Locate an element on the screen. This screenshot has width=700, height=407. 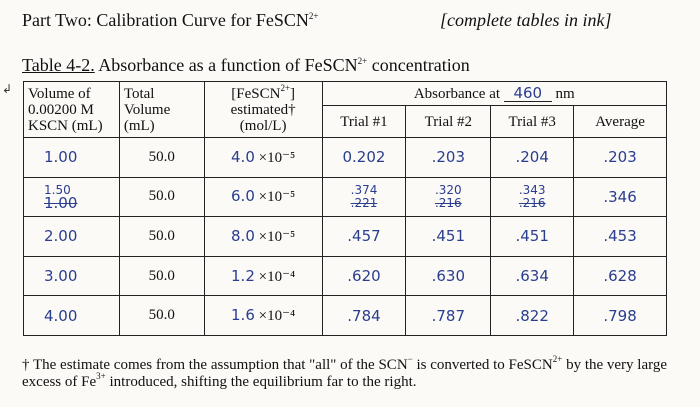
kscn-volume-cell: 4.00 is located at coordinates (71, 315).